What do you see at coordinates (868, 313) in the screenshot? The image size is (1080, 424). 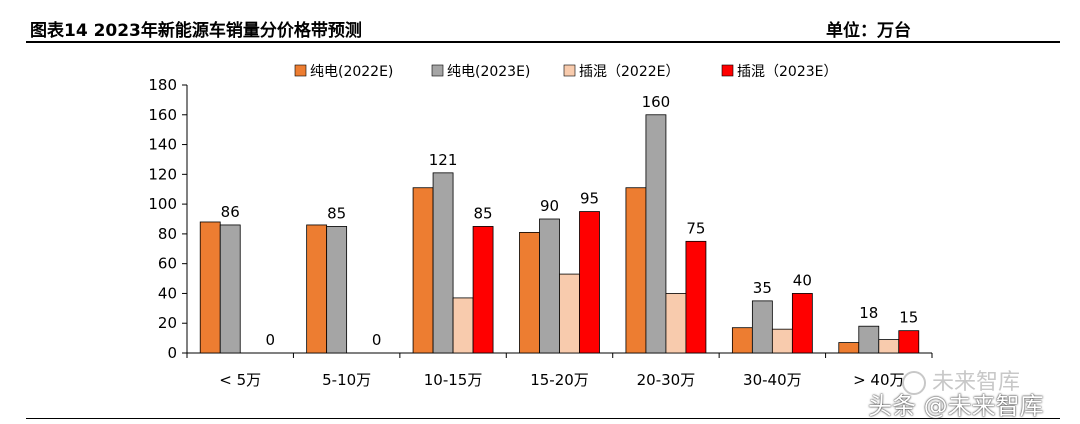 I see `data-label: 18` at bounding box center [868, 313].